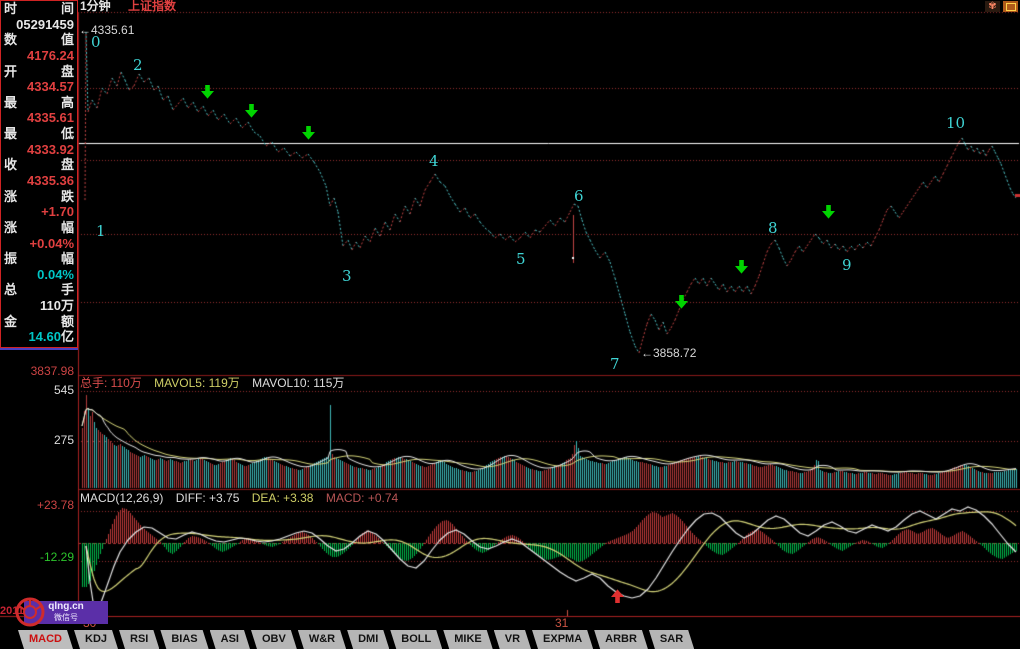  Describe the element at coordinates (44, 337) in the screenshot. I see `field-value: 14.60` at that location.